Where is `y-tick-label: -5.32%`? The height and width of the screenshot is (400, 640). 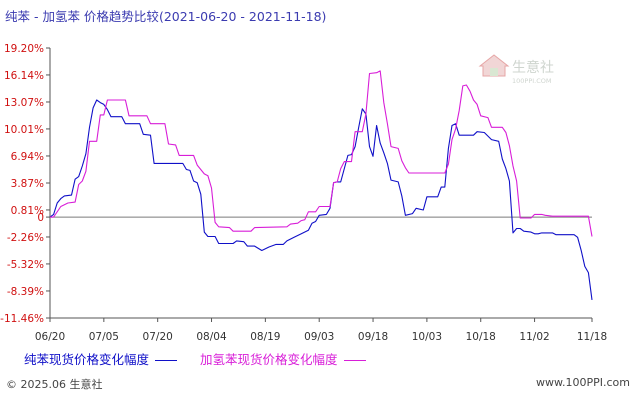 y-tick-label: -5.32% is located at coordinates (25, 265).